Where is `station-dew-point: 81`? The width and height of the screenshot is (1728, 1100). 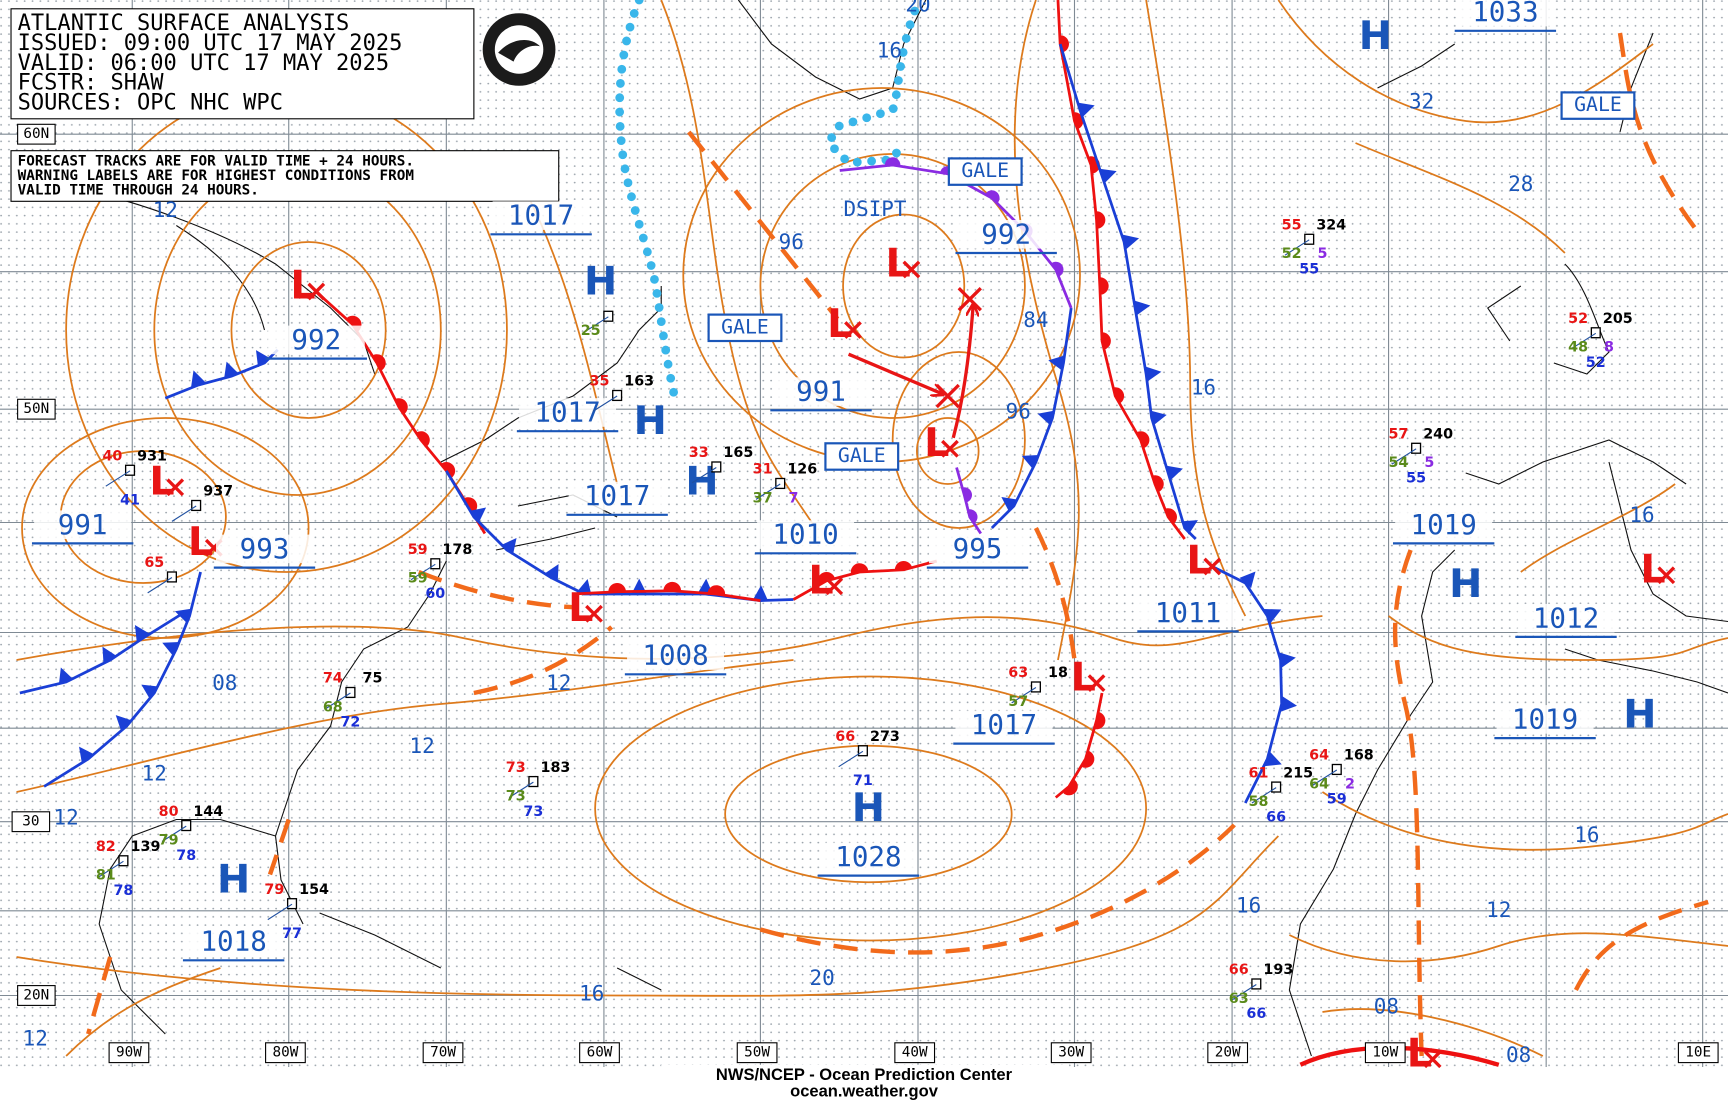 station-dew-point: 81 is located at coordinates (106, 876).